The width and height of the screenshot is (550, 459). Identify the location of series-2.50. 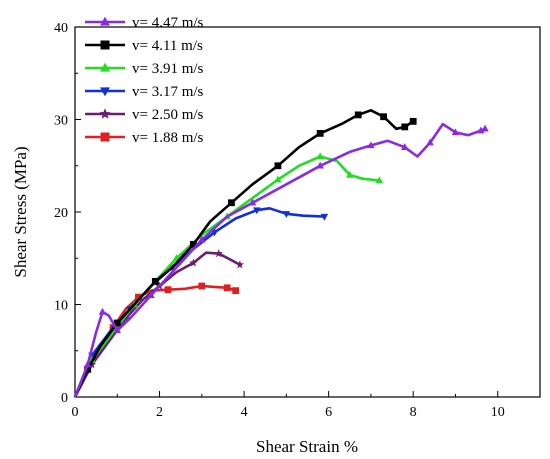
(159, 323).